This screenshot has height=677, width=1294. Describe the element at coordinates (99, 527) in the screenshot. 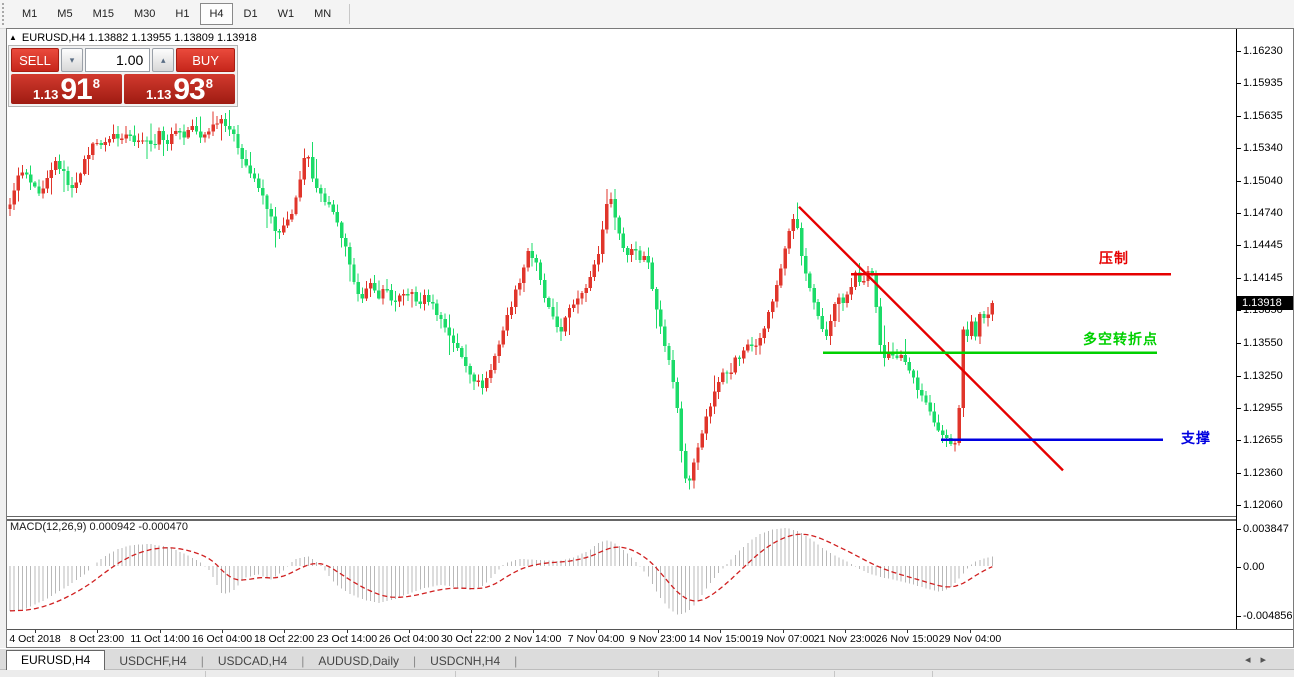

I see `macd-label: MACD(12,26,9) 0.000942 -0.000470` at that location.